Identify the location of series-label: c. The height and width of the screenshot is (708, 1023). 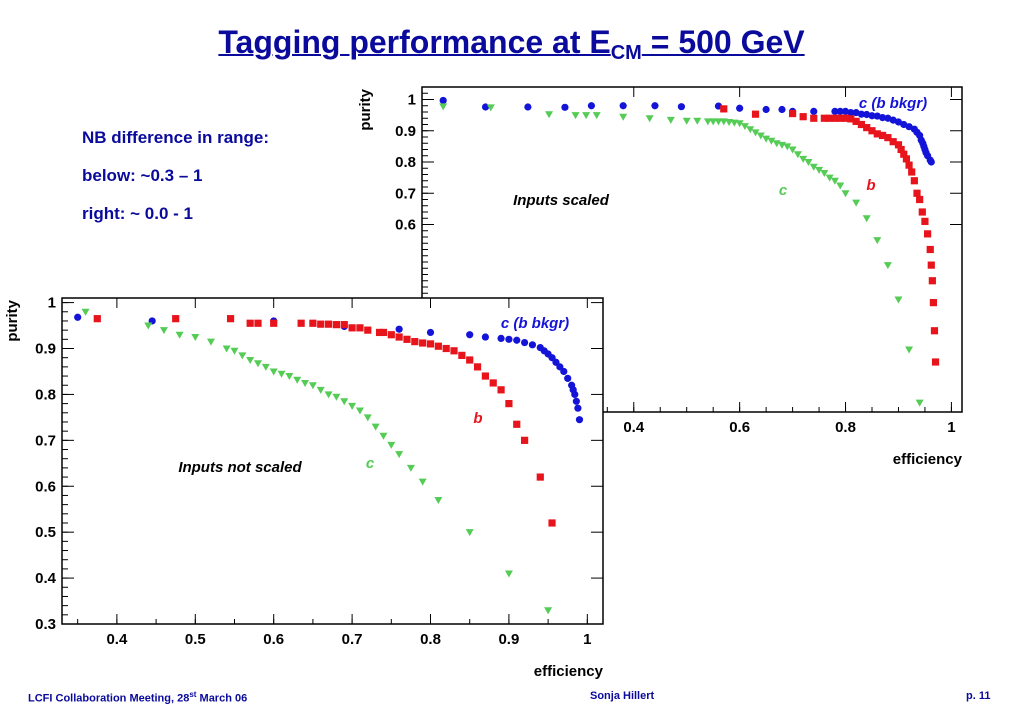
(370, 463).